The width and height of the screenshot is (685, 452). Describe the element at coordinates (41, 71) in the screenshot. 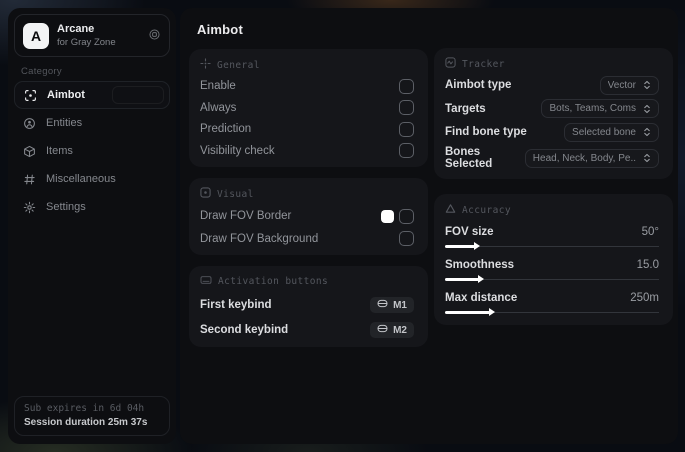

I see `category-label: Category` at that location.